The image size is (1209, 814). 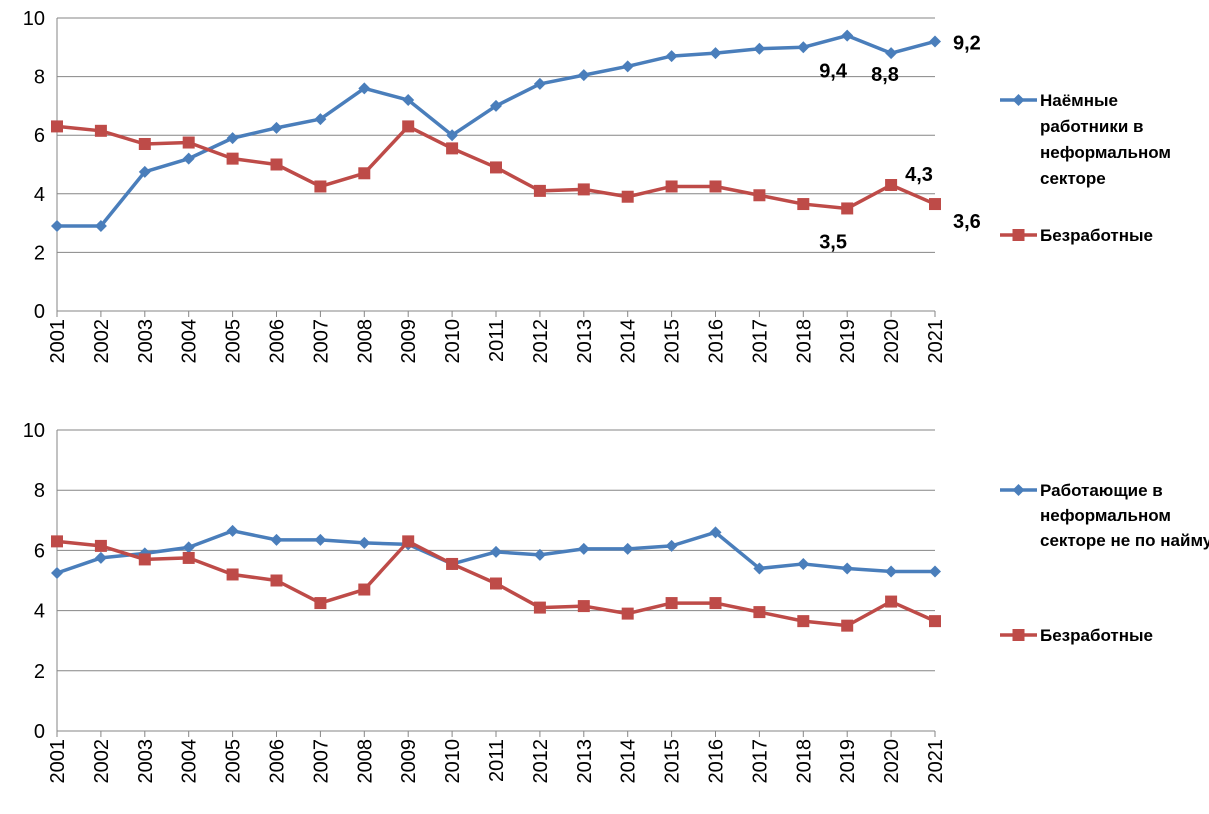 What do you see at coordinates (234, 761) in the screenshot?
I see `x-tick-label: 2005` at bounding box center [234, 761].